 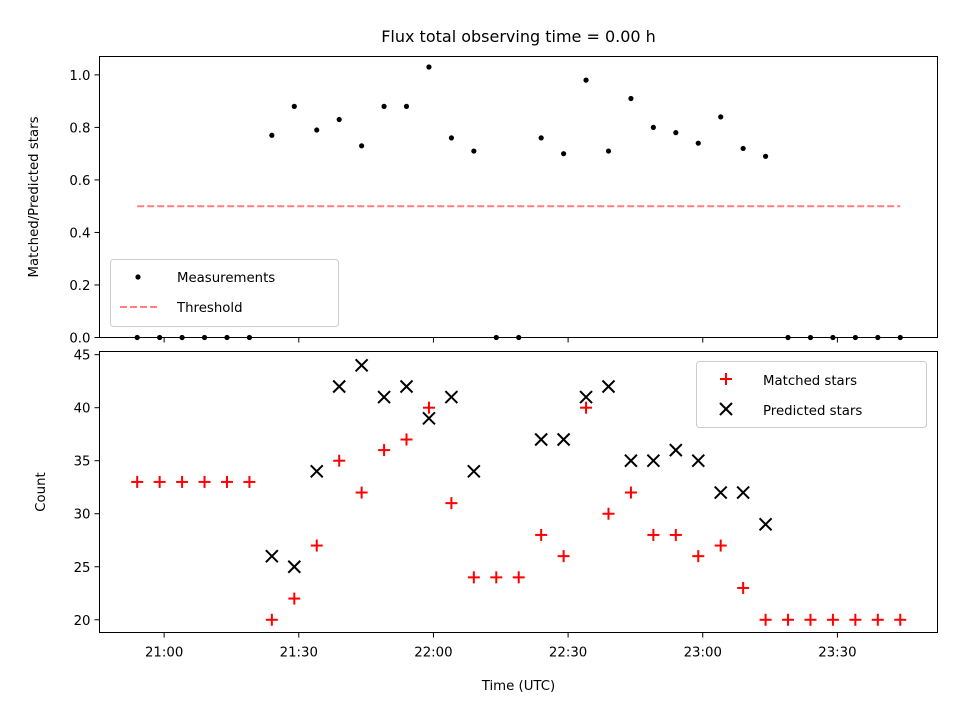 I want to click on bottom-x-tick-label: 21:30, so click(x=299, y=653).